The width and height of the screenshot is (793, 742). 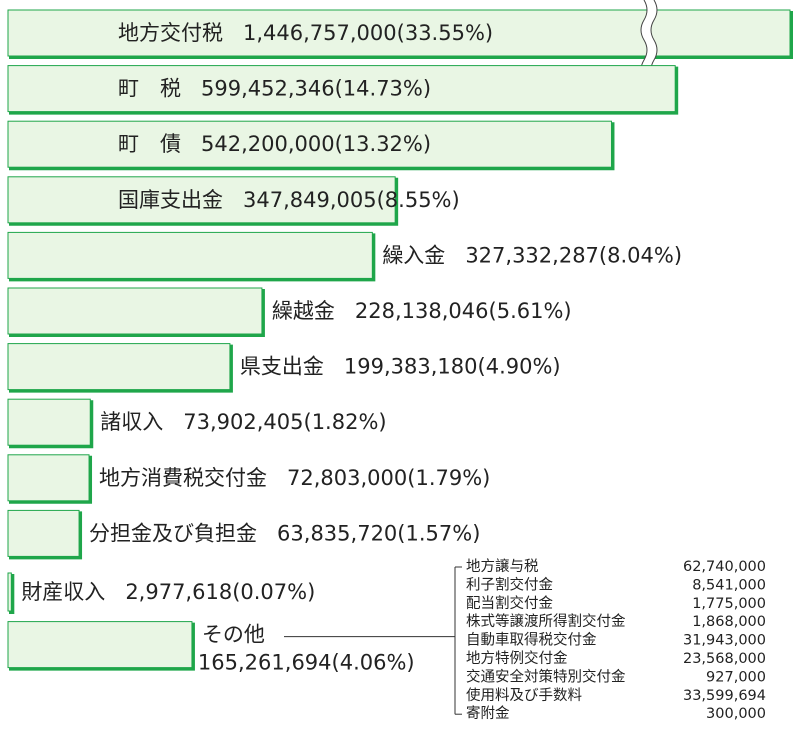 I want to click on percent-label: (33.55%), so click(x=445, y=33).